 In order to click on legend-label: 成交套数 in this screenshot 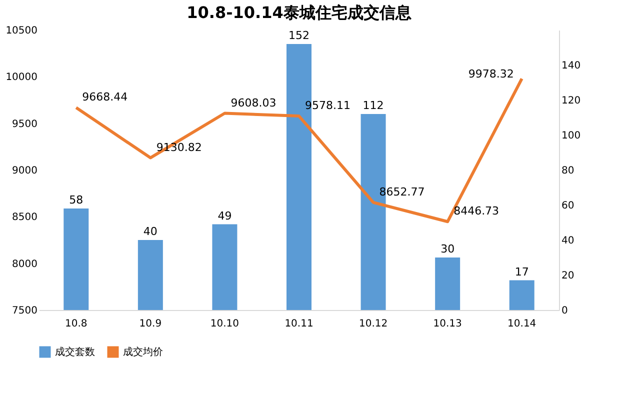, I will do `click(75, 352)`.